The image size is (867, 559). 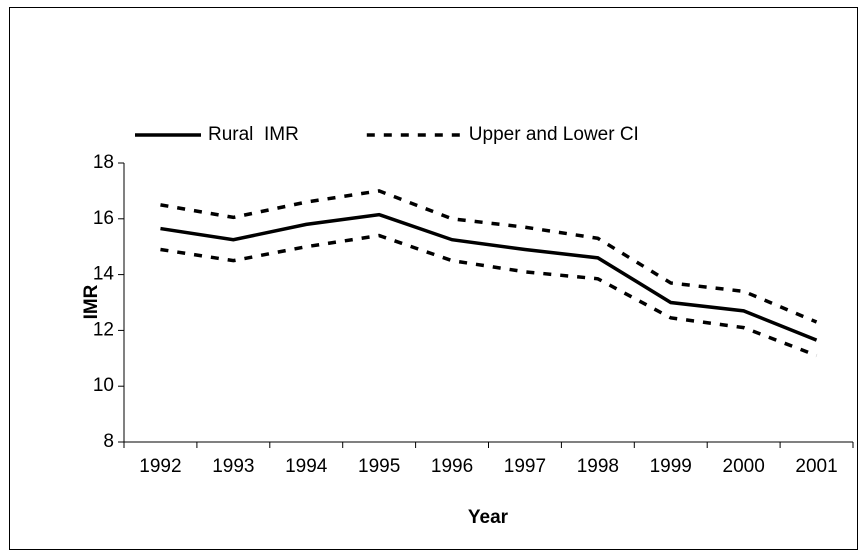 What do you see at coordinates (306, 466) in the screenshot?
I see `x-tick-label: 1994` at bounding box center [306, 466].